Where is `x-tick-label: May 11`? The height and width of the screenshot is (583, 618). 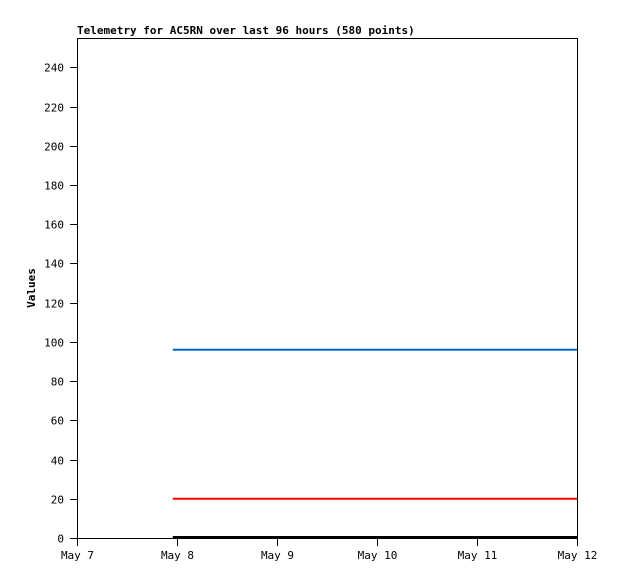 x-tick-label: May 11 is located at coordinates (478, 555).